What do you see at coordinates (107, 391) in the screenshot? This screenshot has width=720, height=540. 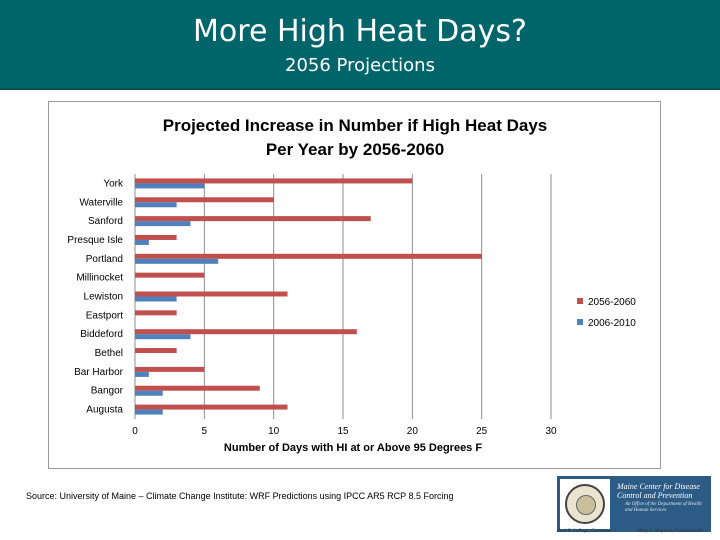 I see `y-tick-label: Bangor` at bounding box center [107, 391].